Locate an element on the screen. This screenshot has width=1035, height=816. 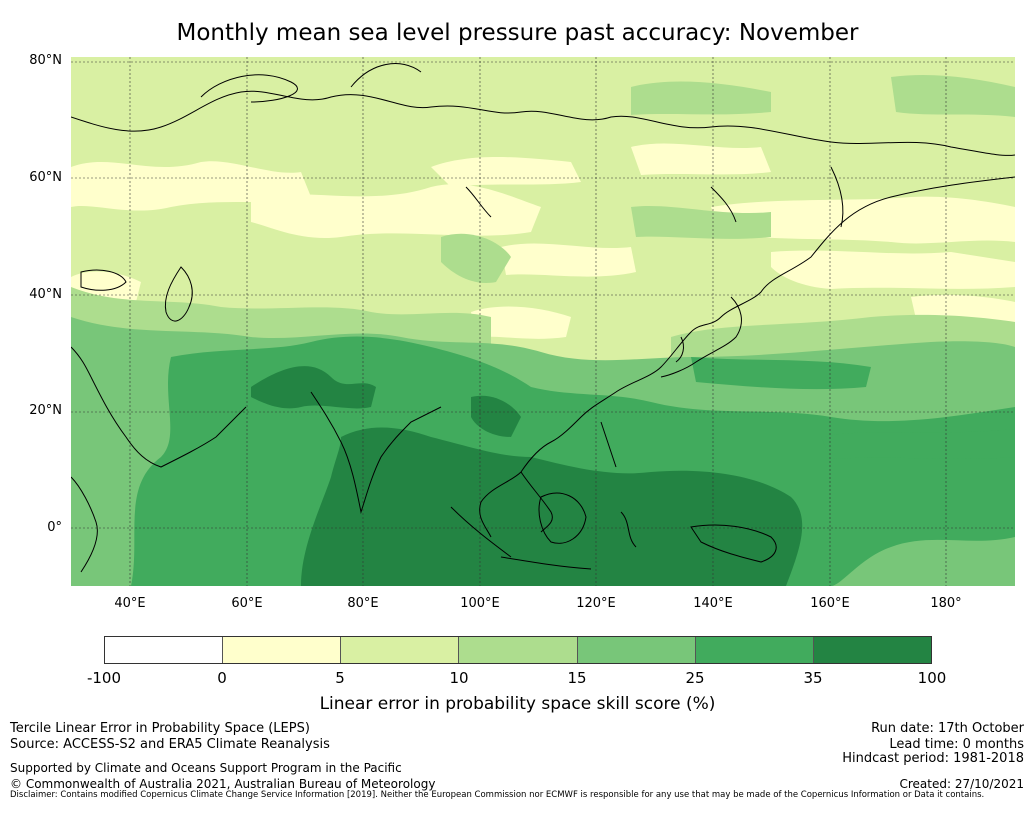
lon-label-180: 180° is located at coordinates (946, 603).